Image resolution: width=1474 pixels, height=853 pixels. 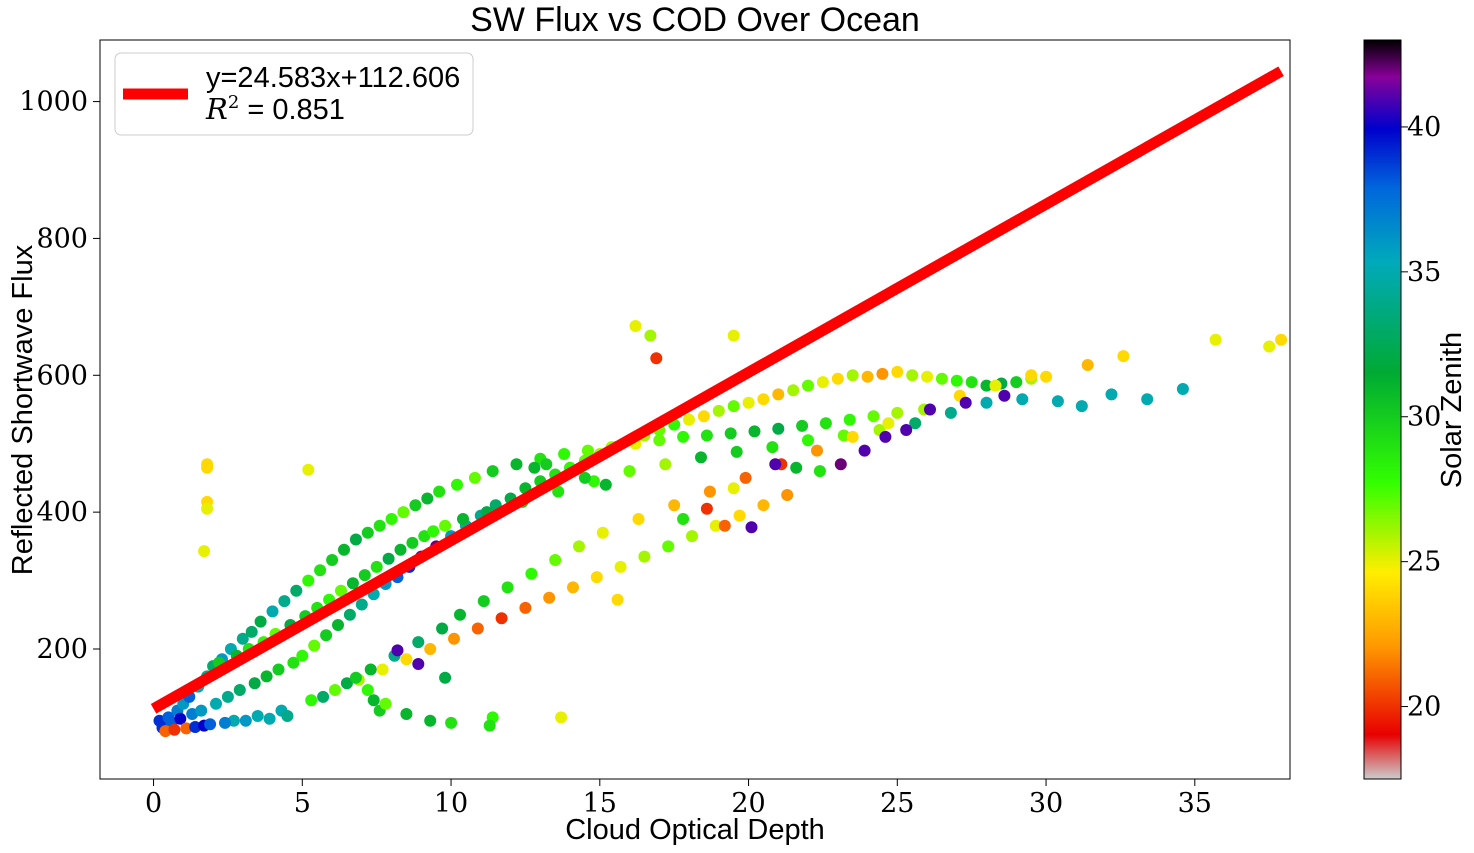 I want to click on colorbar, so click(x=1382, y=409).